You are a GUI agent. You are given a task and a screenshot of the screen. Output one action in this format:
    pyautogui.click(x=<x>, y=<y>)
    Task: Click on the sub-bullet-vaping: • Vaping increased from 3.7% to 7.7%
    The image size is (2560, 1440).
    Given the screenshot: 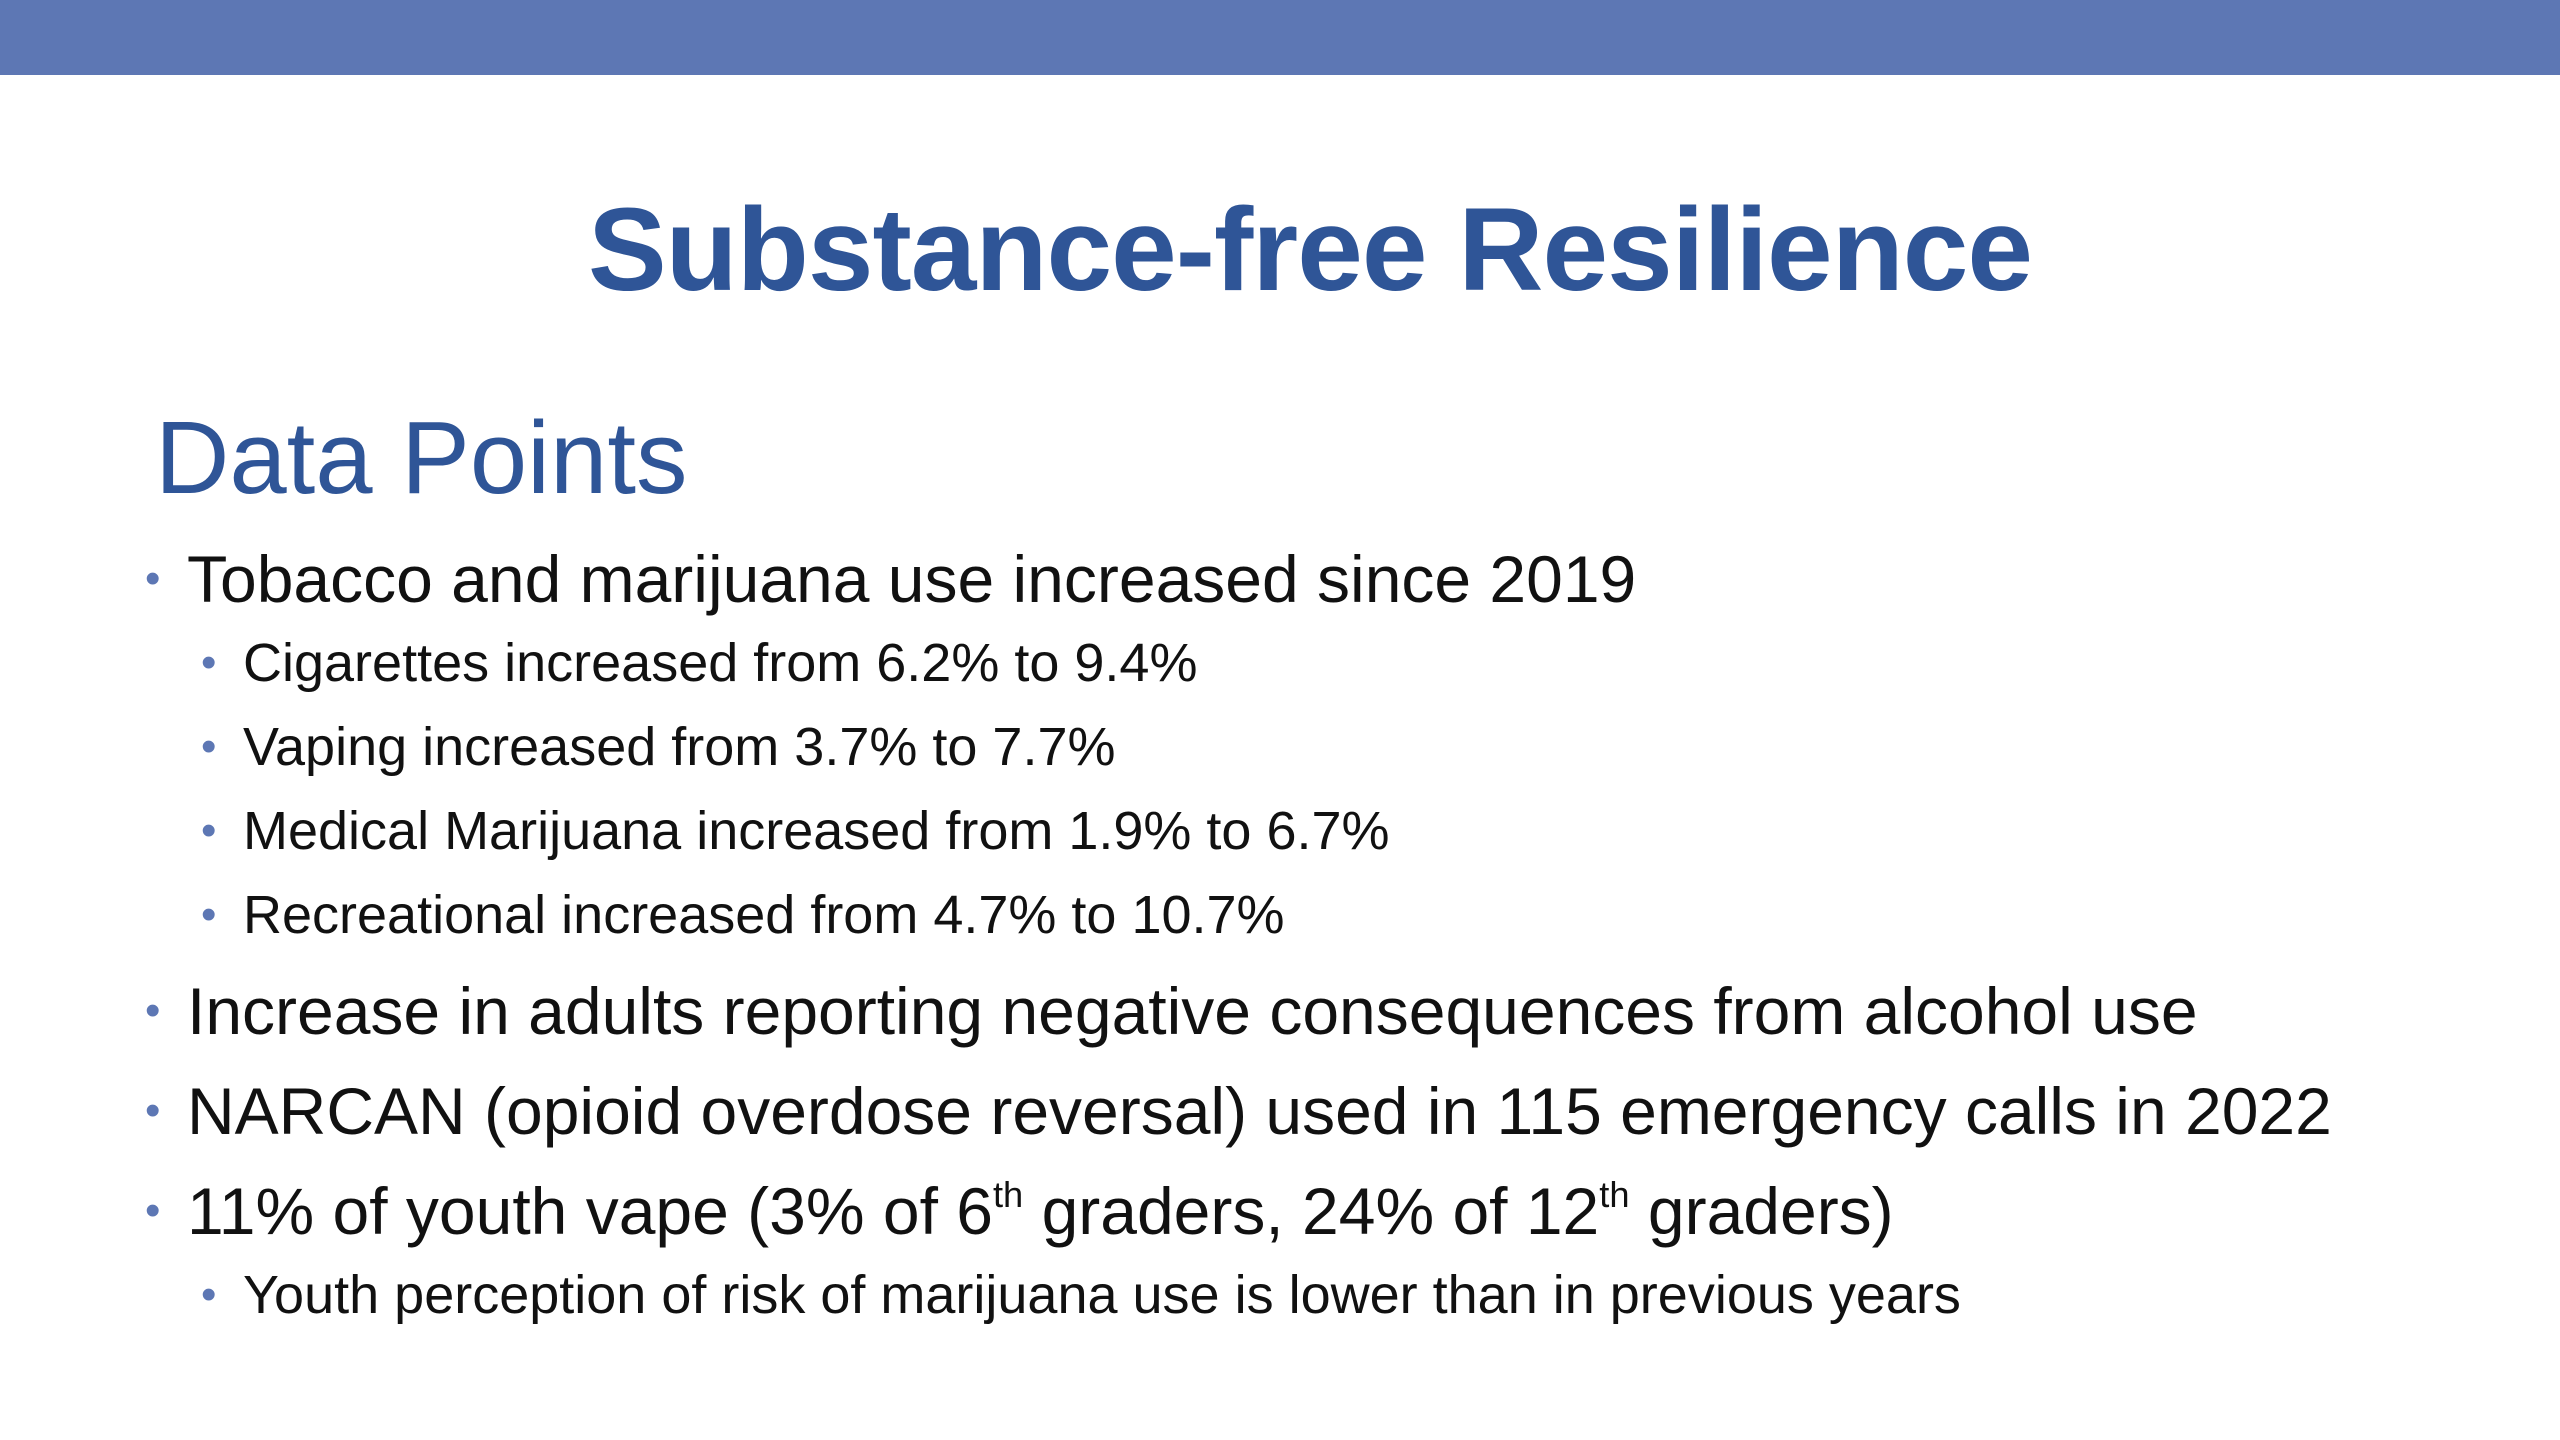 What is the action you would take?
    pyautogui.click(x=1345, y=747)
    